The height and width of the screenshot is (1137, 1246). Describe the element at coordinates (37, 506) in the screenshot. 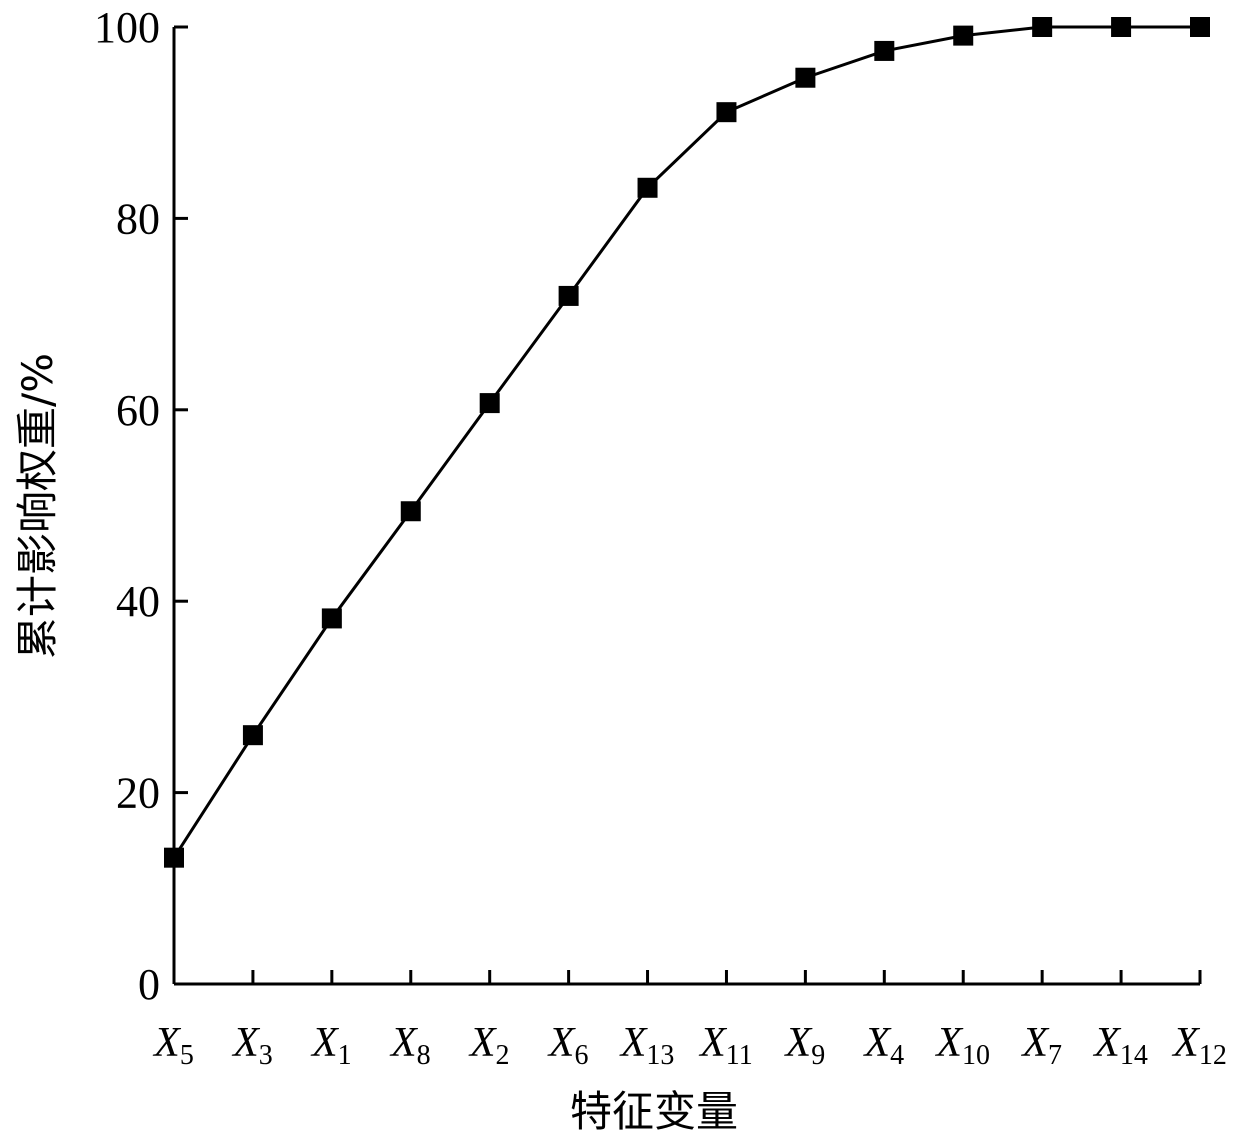

I see `y-axis-title: 累计影响权重/%` at that location.